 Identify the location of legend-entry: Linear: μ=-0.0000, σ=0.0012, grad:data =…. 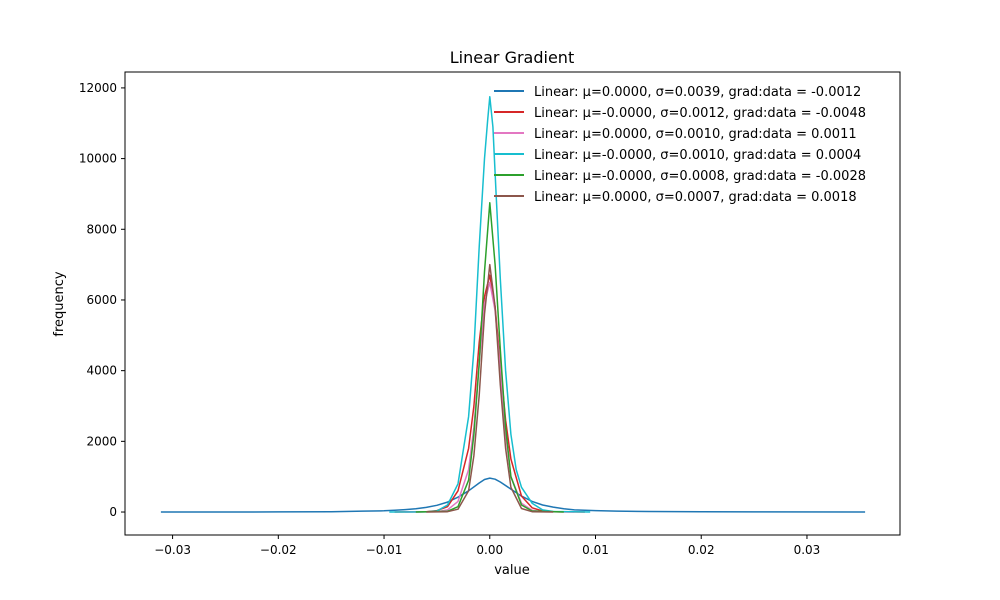
(700, 113).